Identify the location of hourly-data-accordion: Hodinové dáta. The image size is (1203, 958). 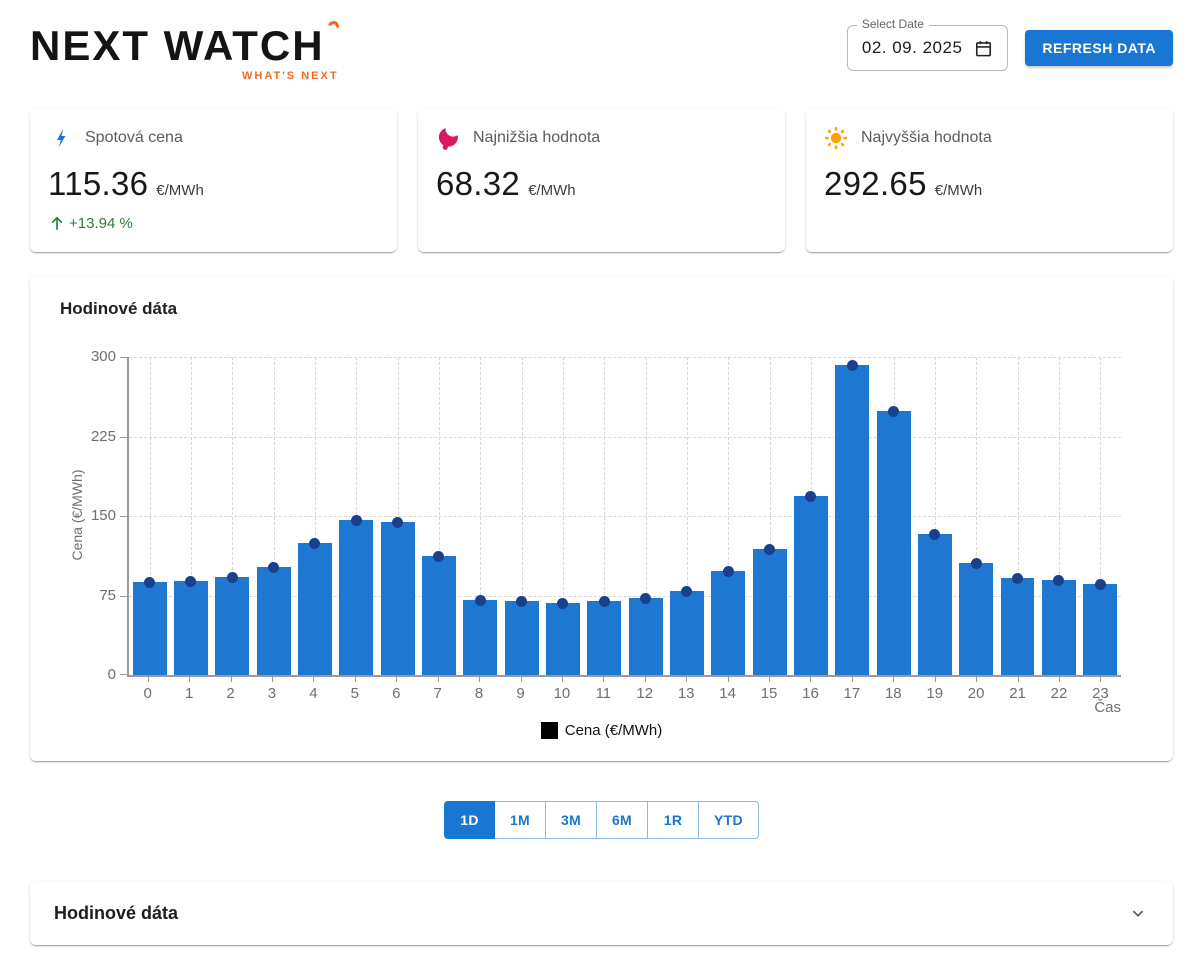
(601, 913).